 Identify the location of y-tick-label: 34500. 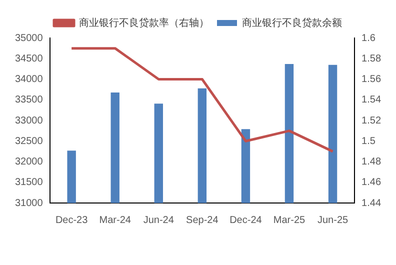
(29, 58).